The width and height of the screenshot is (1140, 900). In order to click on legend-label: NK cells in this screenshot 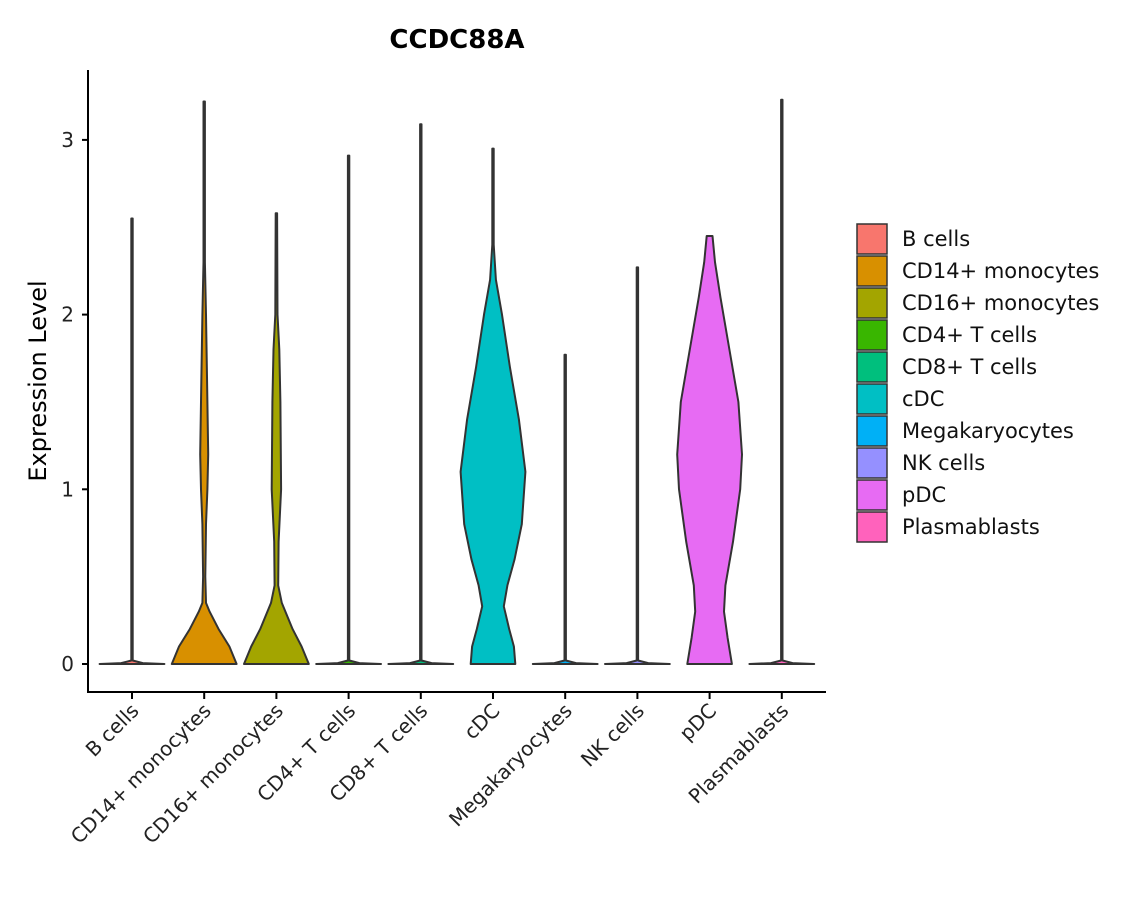, I will do `click(943, 463)`.